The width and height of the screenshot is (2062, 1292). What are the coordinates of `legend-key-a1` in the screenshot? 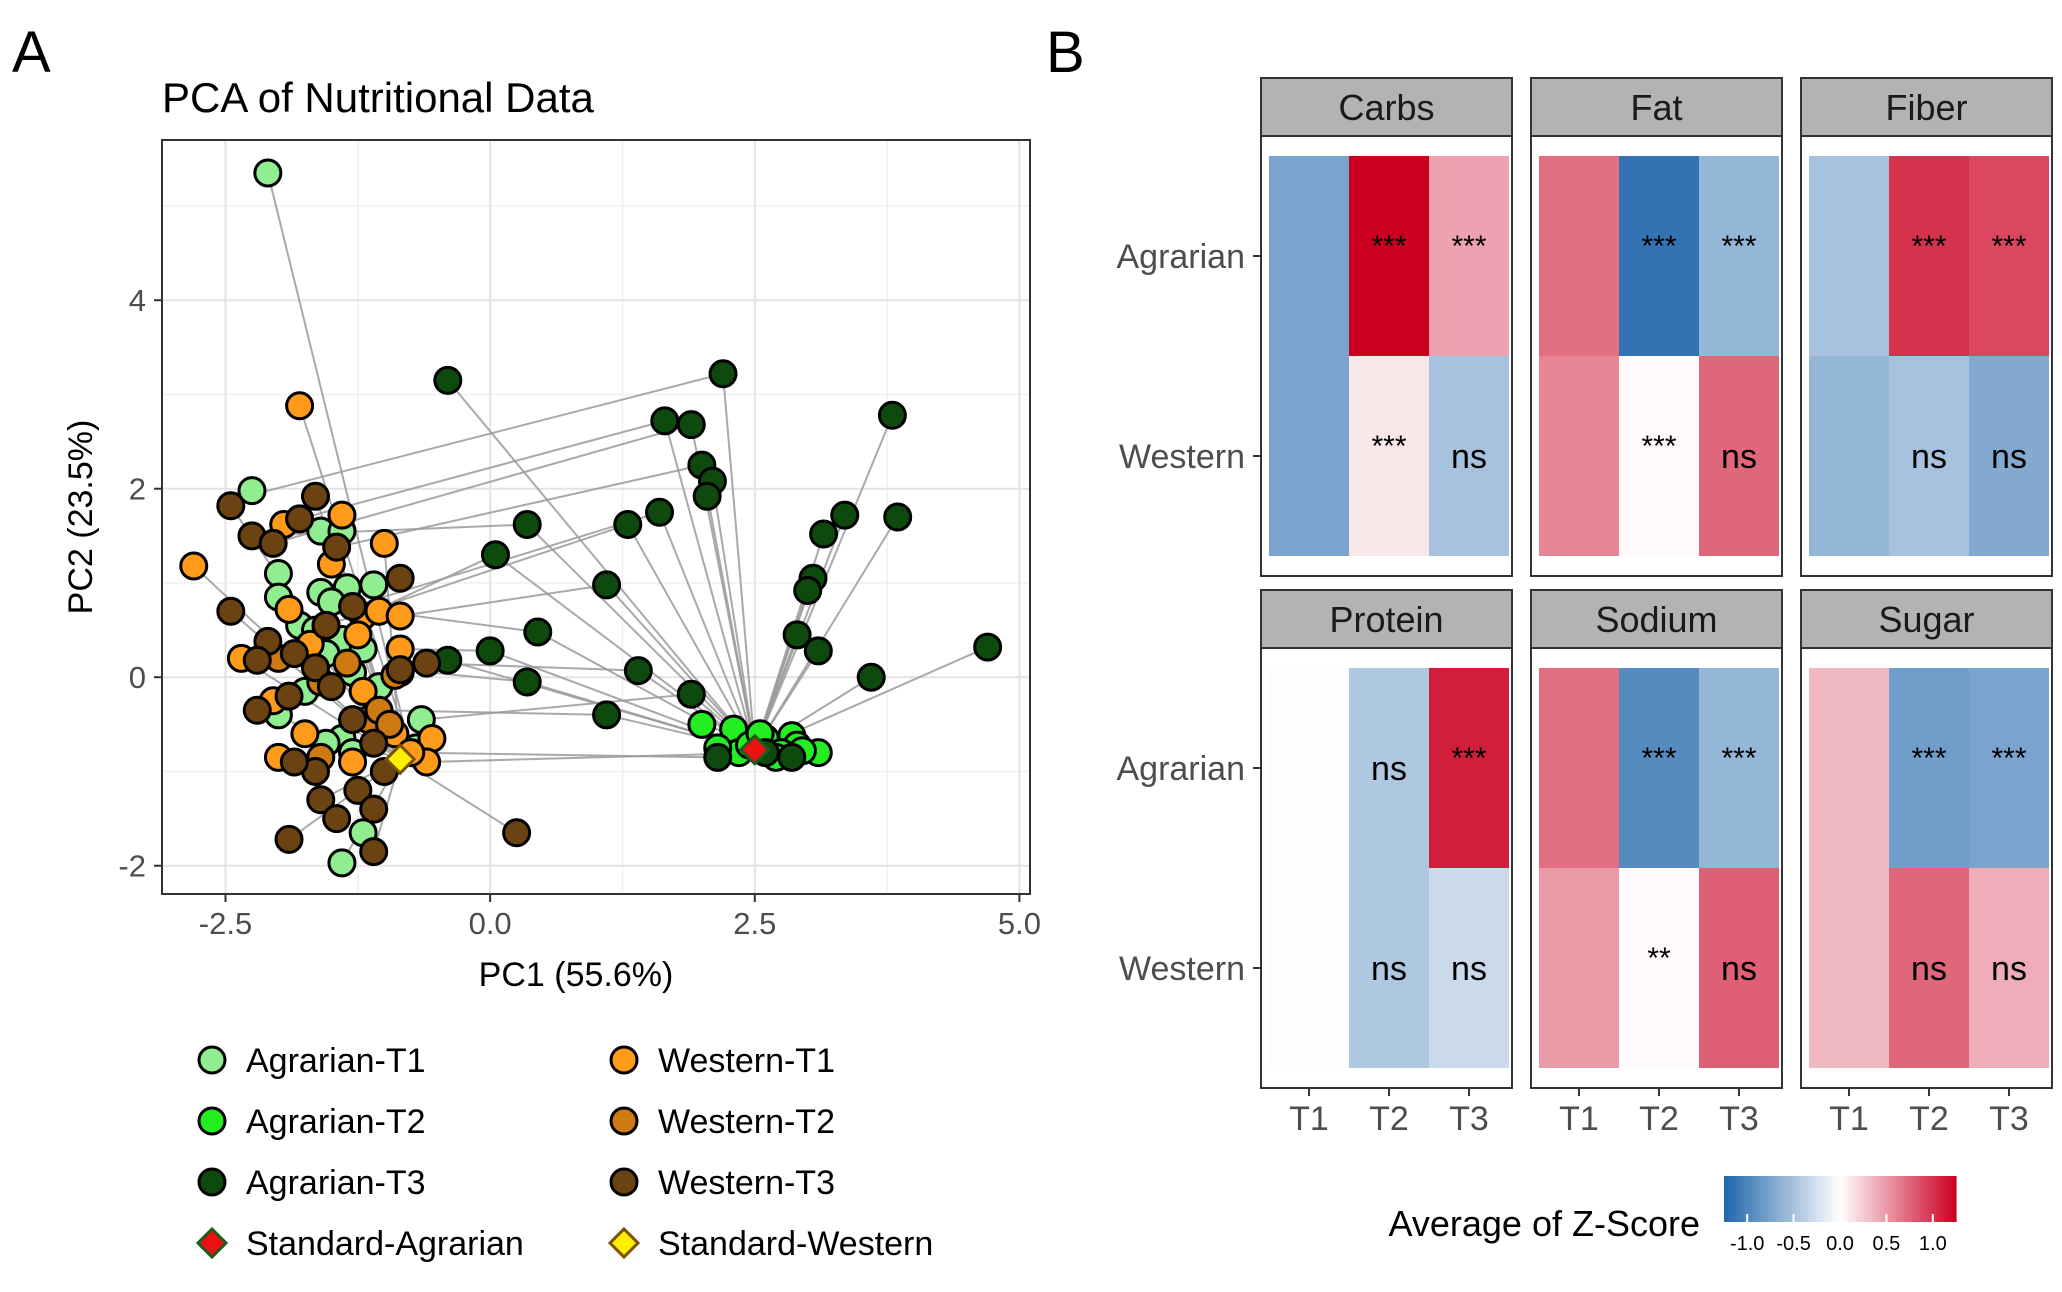 It's located at (212, 1060).